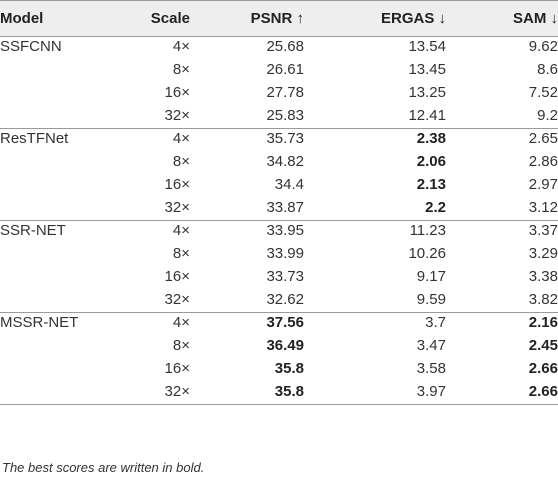 This screenshot has height=478, width=558. What do you see at coordinates (431, 345) in the screenshot?
I see `ergas-cell: 3.47` at bounding box center [431, 345].